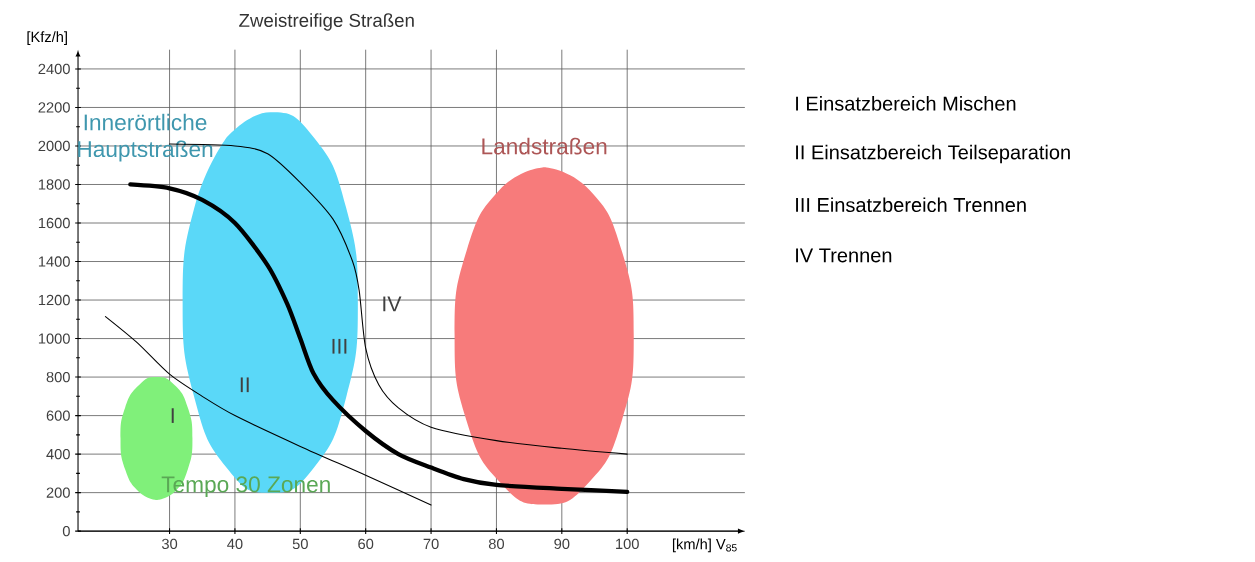 The image size is (1255, 562). Describe the element at coordinates (54, 338) in the screenshot. I see `y-tick-label: 1000` at that location.